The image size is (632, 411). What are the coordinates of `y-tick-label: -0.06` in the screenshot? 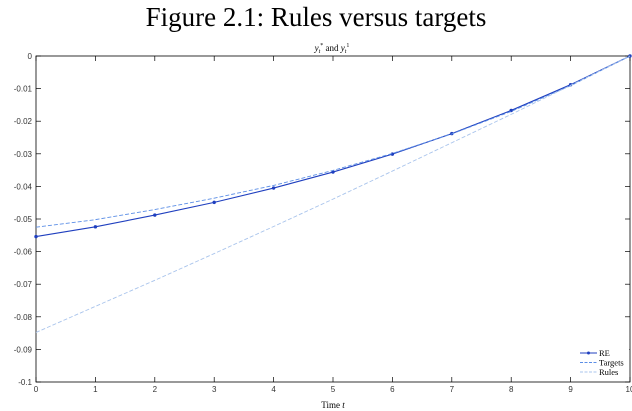 It's located at (23, 252).